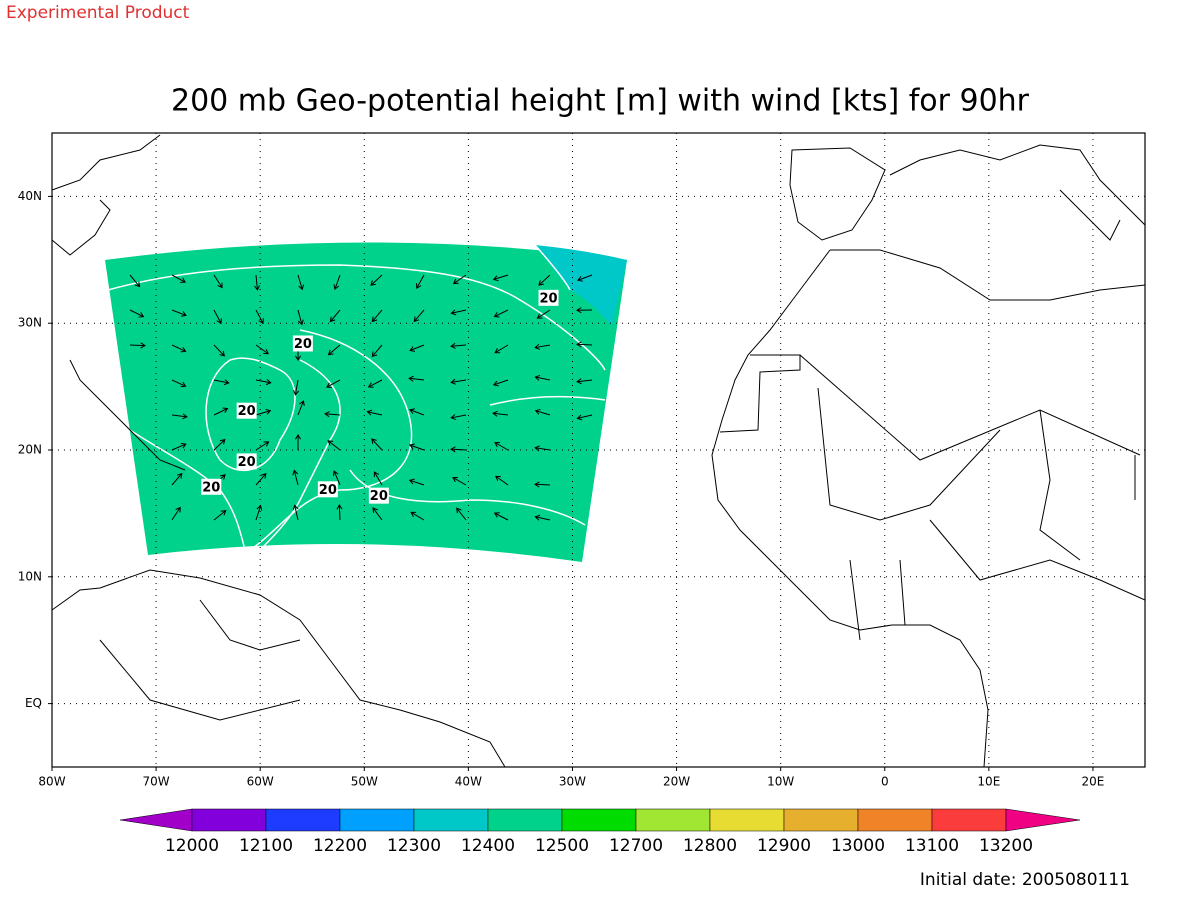 The image size is (1200, 900). Describe the element at coordinates (676, 782) in the screenshot. I see `x-tick-label: 20W` at that location.